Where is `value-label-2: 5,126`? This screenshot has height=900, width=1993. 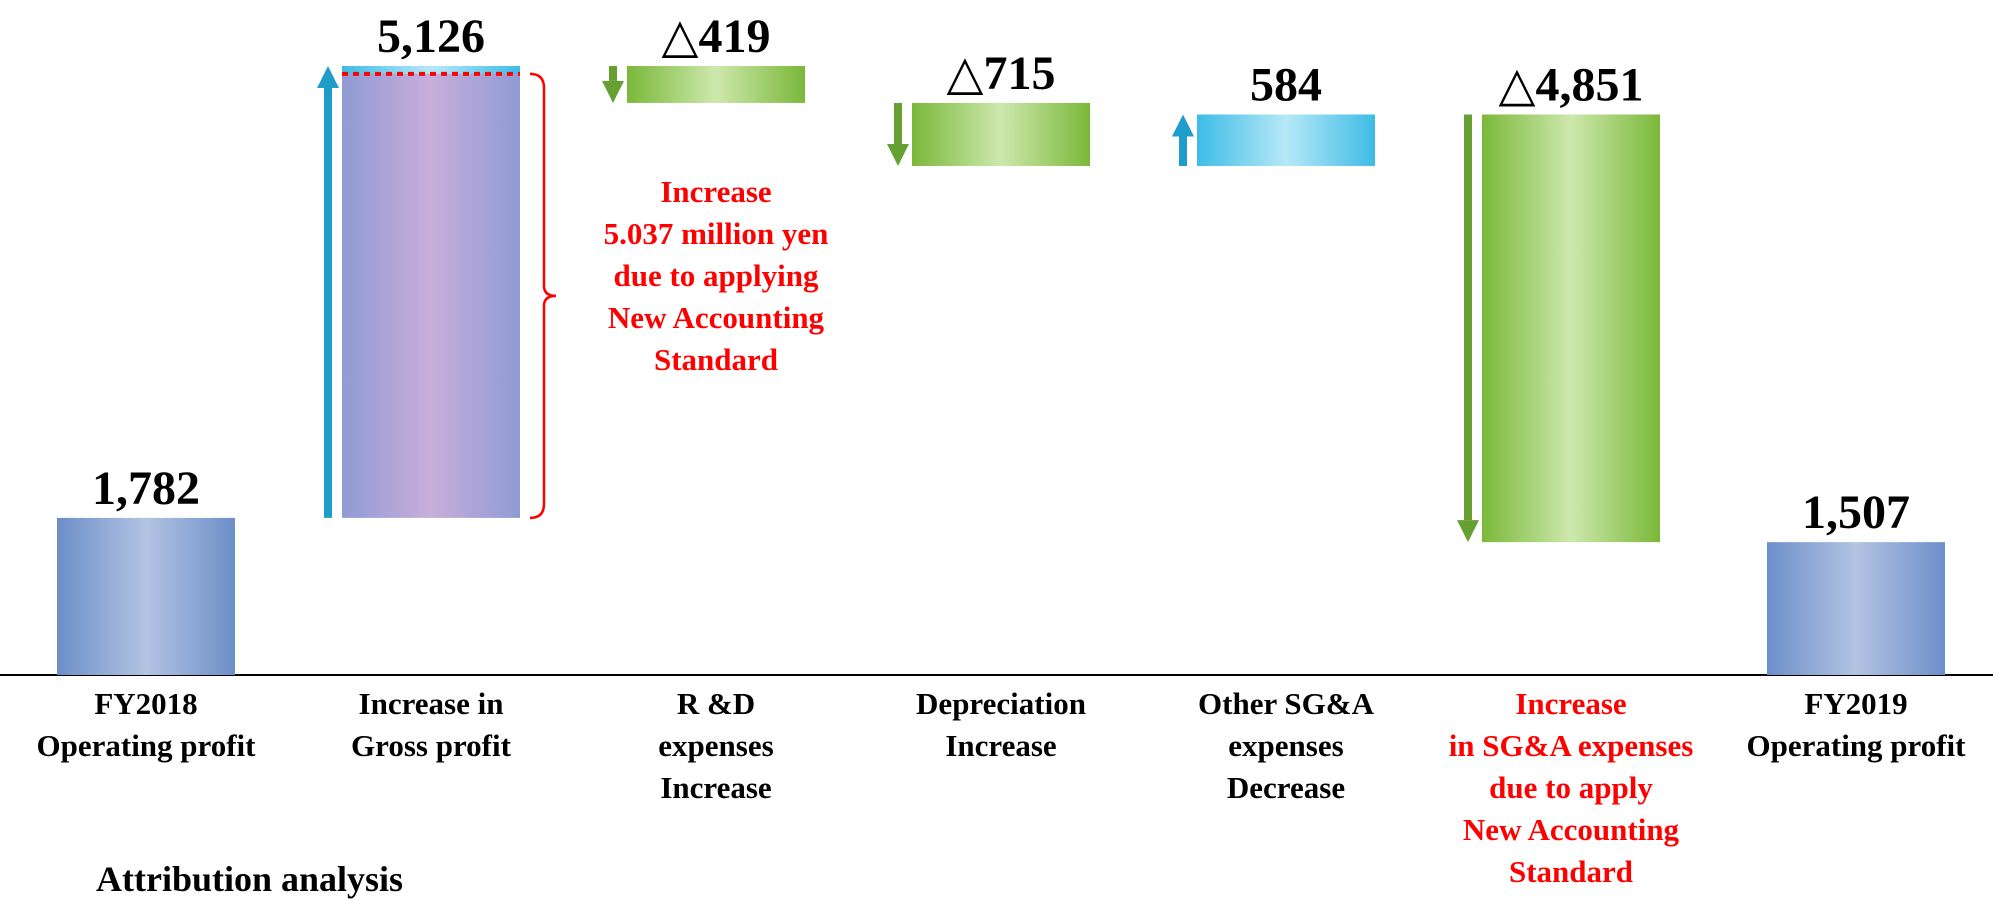
value-label-2: 5,126 is located at coordinates (431, 36).